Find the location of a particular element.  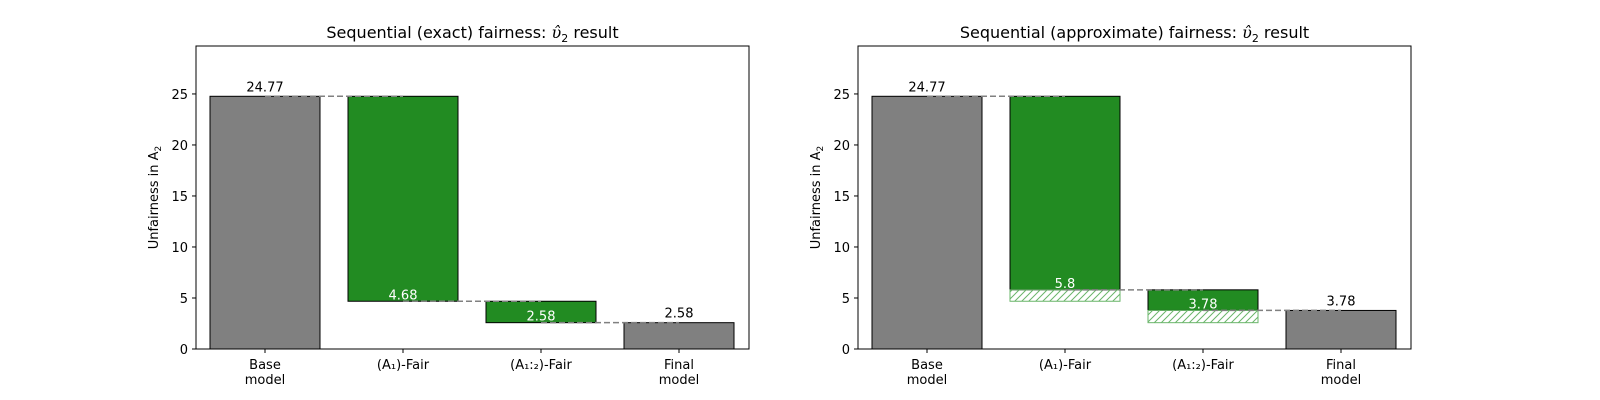

data-label-4: 2.58 is located at coordinates (679, 314).